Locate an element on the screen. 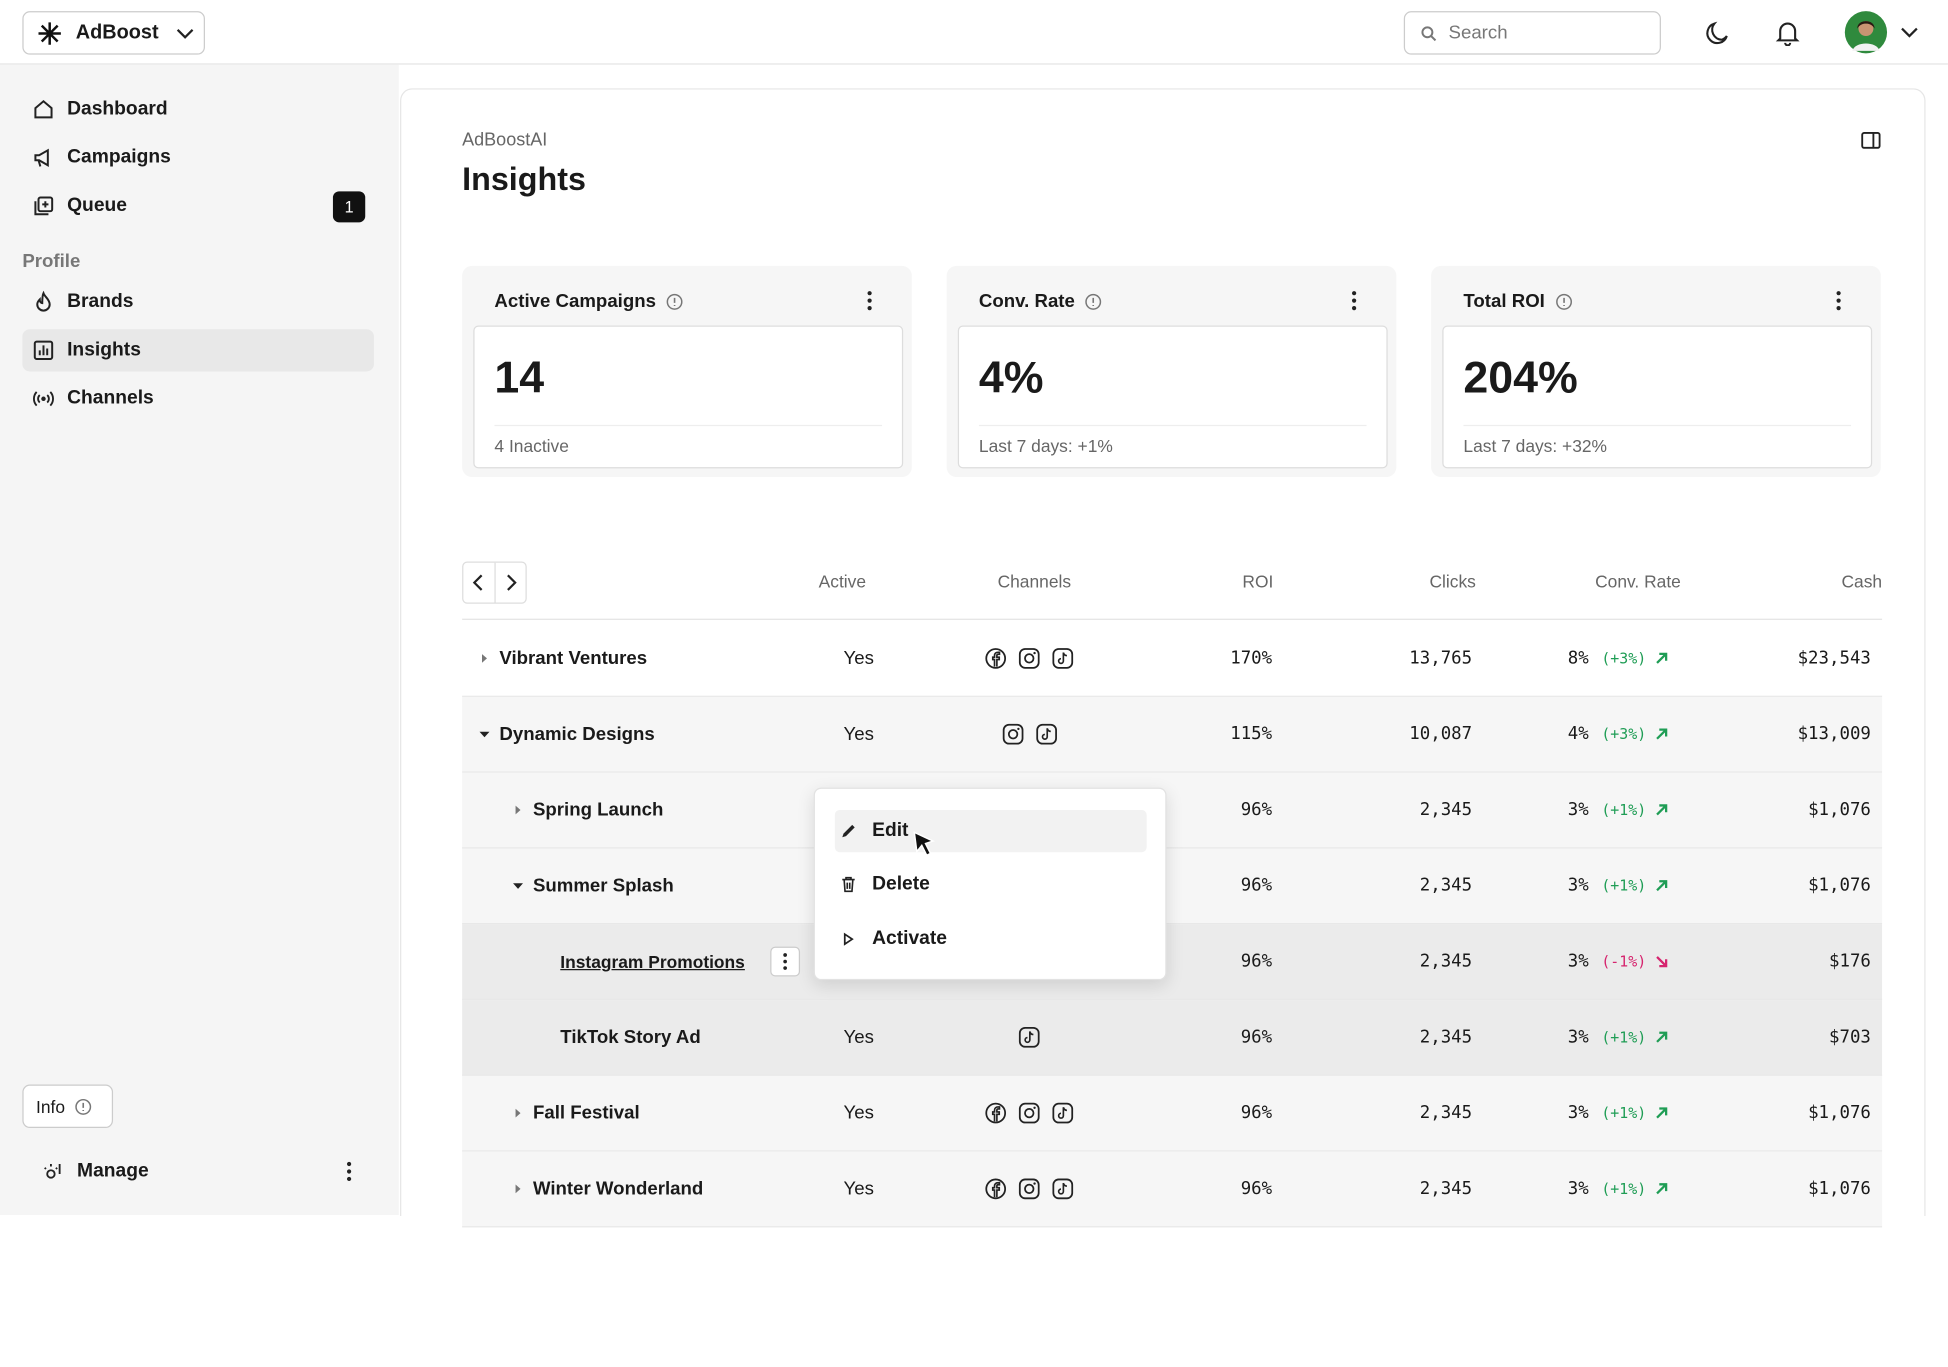 Image resolution: width=1948 pixels, height=1367 pixels. clicks: 2,345 is located at coordinates (1446, 1188).